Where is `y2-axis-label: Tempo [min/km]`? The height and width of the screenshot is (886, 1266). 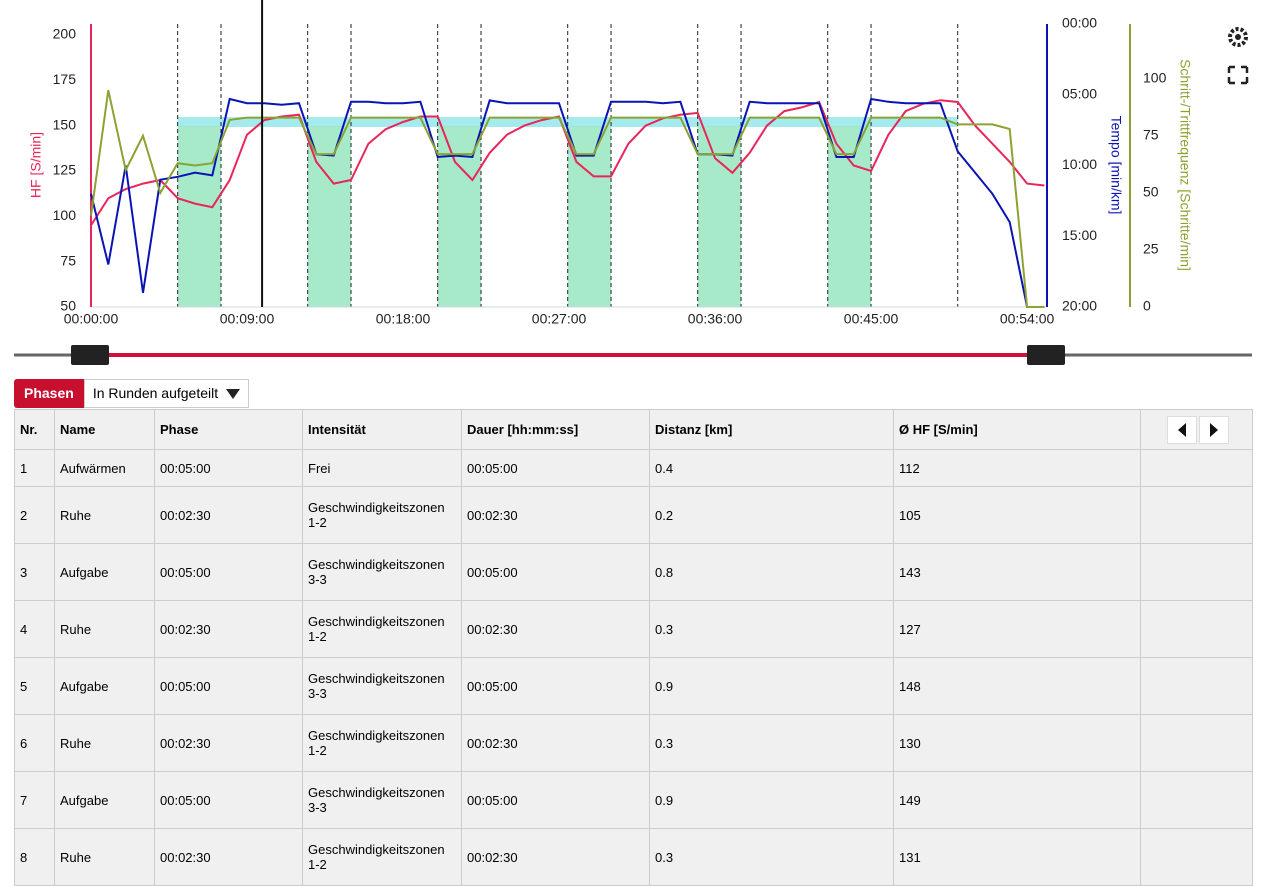
y2-axis-label: Tempo [min/km] is located at coordinates (1116, 165).